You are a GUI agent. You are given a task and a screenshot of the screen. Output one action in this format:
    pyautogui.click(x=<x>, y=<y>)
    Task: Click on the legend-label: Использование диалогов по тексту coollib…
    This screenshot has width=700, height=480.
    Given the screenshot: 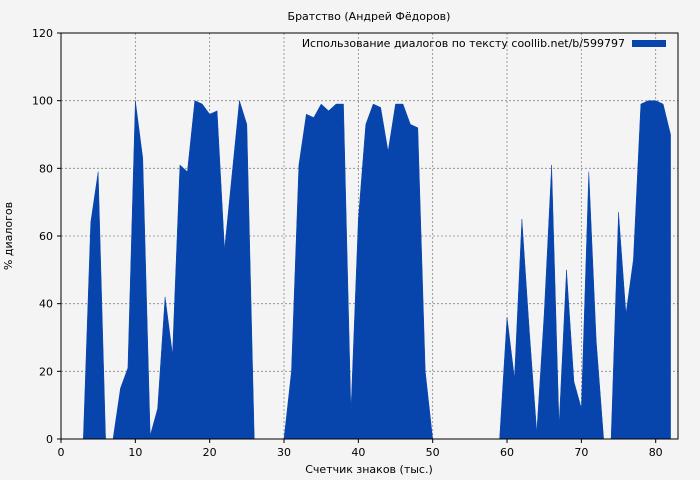 What is the action you would take?
    pyautogui.click(x=463, y=43)
    